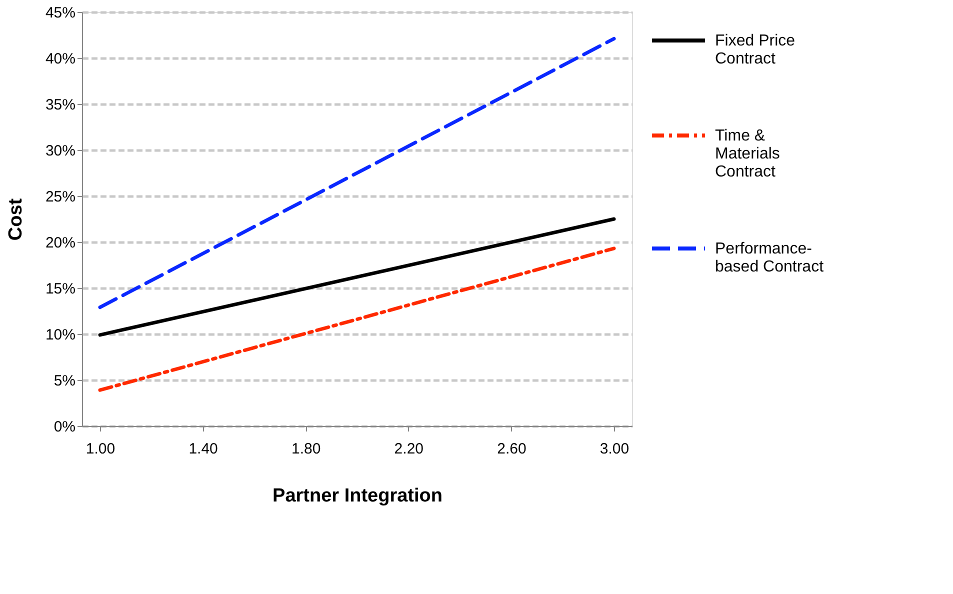 Image resolution: width=953 pixels, height=594 pixels. Describe the element at coordinates (60, 335) in the screenshot. I see `y-tick-label: 10%` at that location.